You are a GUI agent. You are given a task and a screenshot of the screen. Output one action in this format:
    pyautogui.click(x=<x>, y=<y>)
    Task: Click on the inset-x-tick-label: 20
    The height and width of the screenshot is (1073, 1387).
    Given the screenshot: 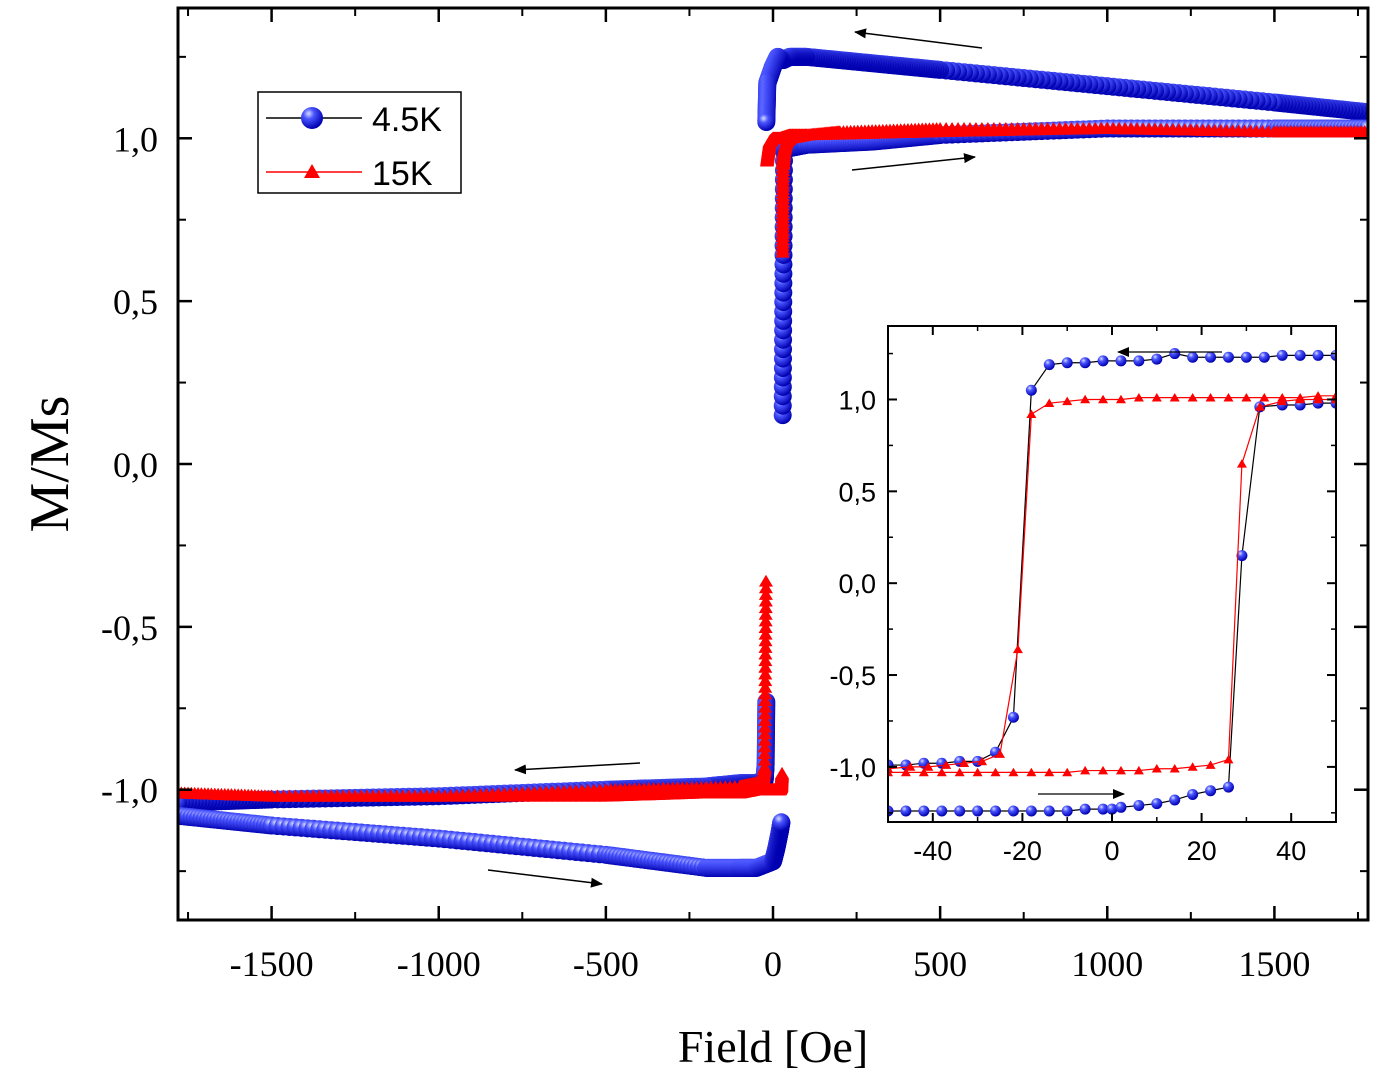 What is the action you would take?
    pyautogui.click(x=1202, y=851)
    